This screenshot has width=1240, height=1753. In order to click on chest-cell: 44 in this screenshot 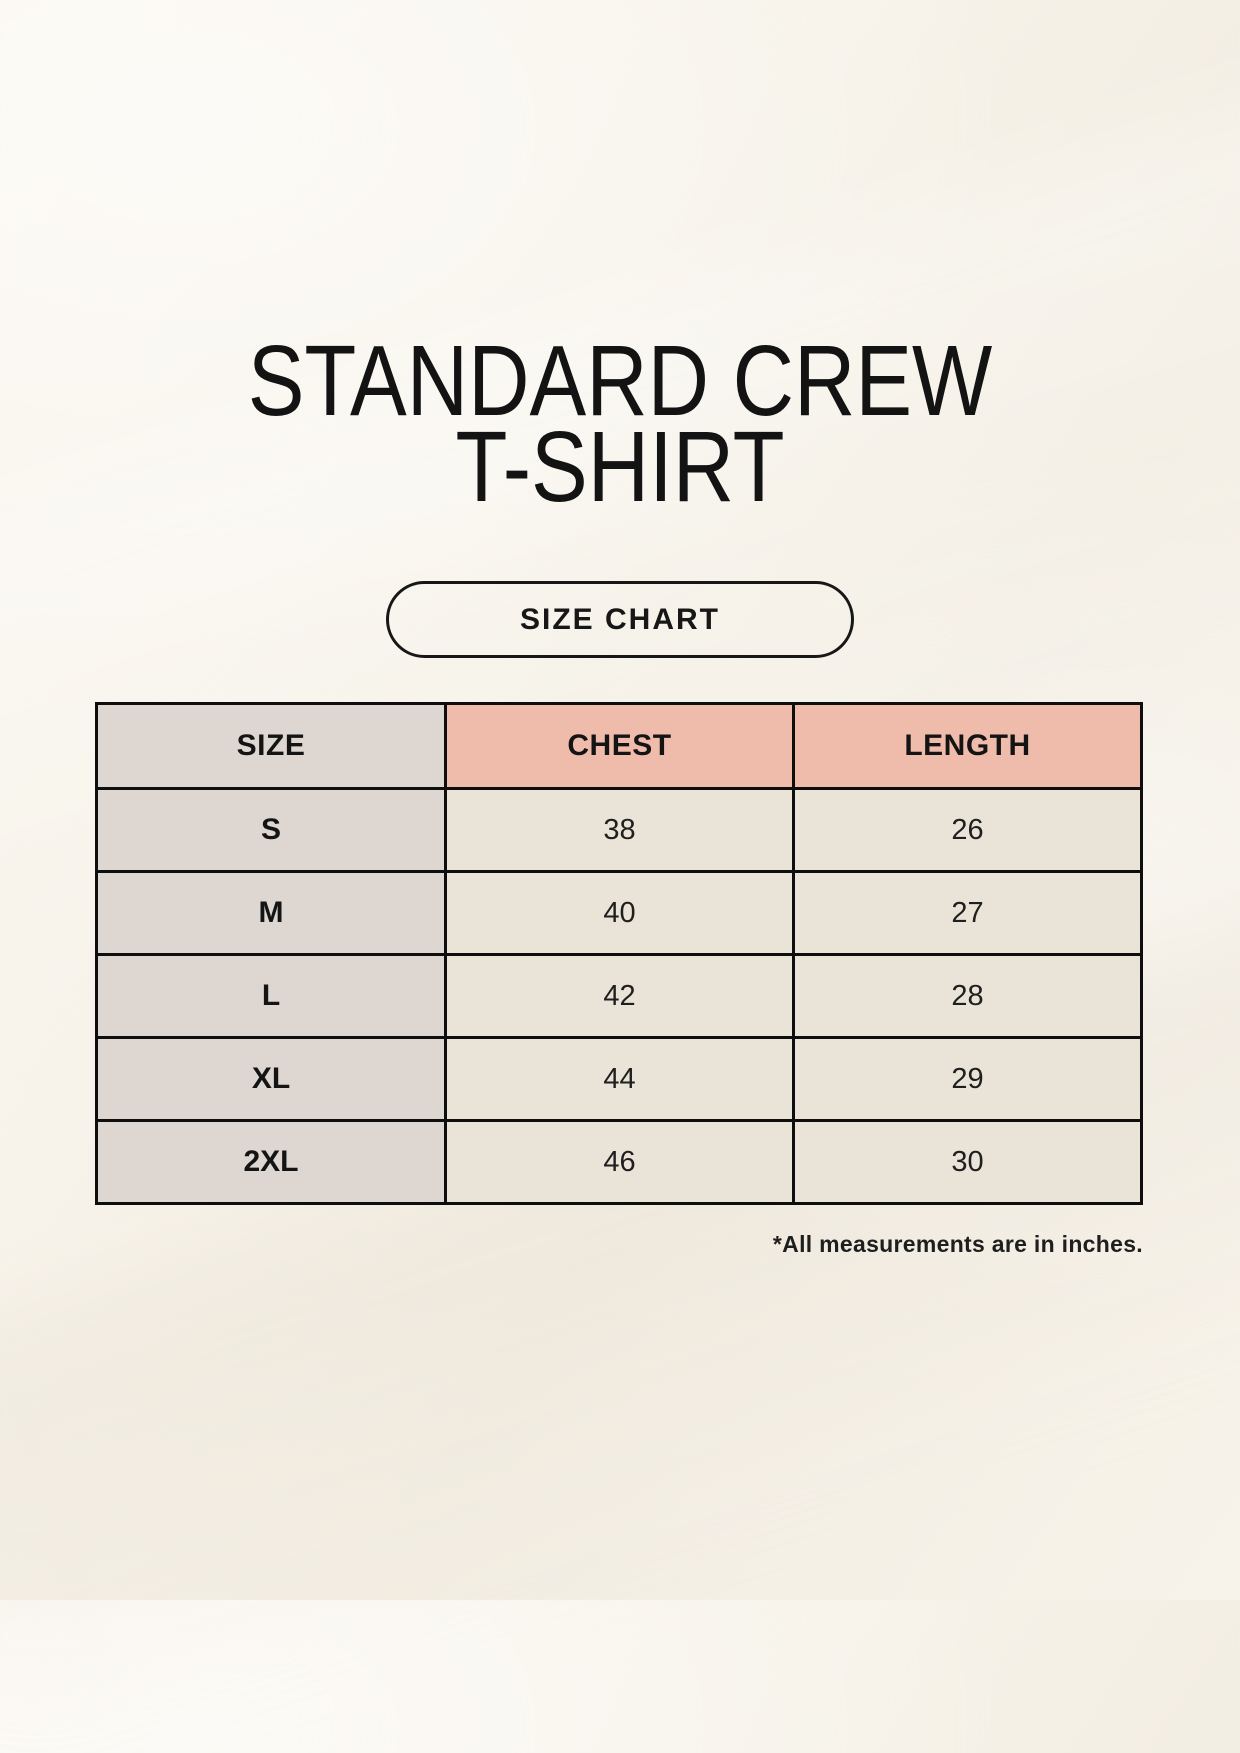, I will do `click(619, 1079)`.